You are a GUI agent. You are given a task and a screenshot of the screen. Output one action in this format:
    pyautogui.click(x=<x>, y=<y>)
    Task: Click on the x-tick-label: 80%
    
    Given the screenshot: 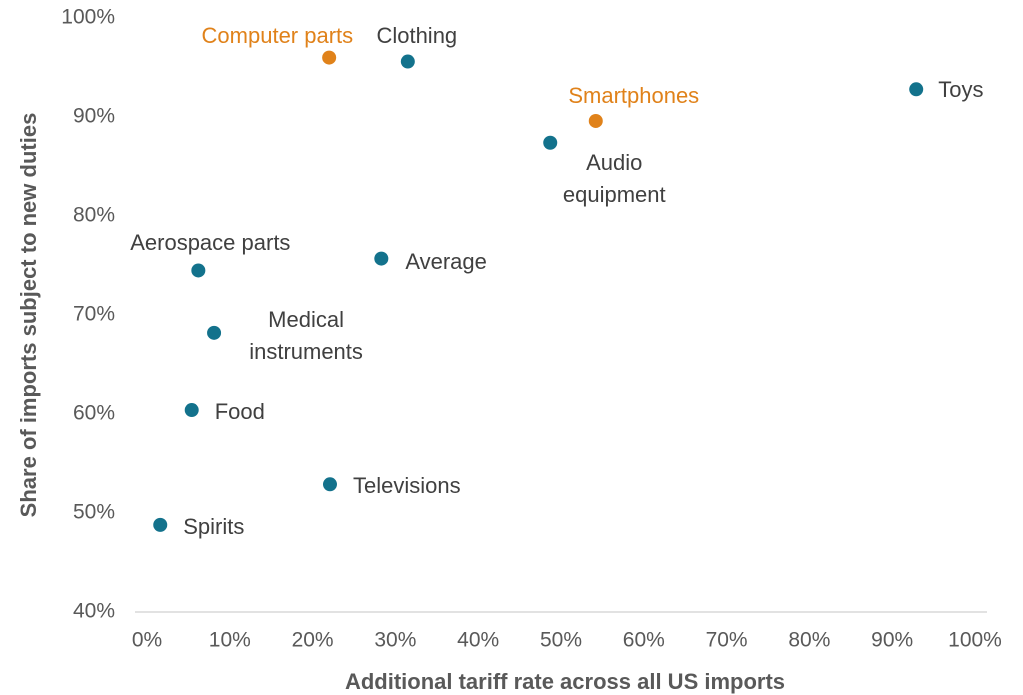 What is the action you would take?
    pyautogui.click(x=809, y=640)
    